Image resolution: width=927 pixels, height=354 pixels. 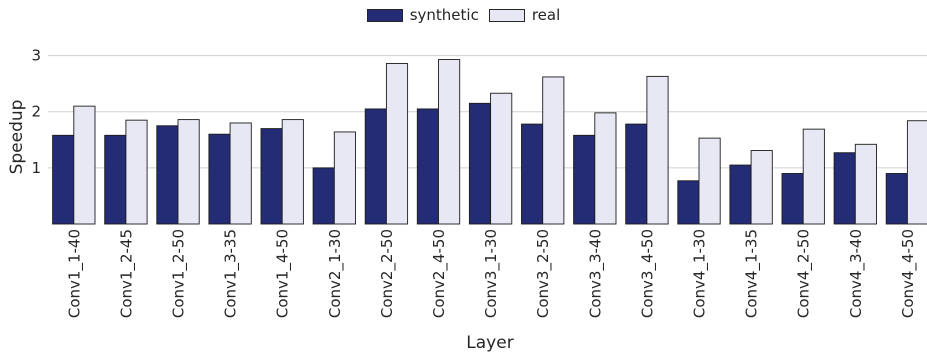 I want to click on legend-item-real: real, so click(x=524, y=15).